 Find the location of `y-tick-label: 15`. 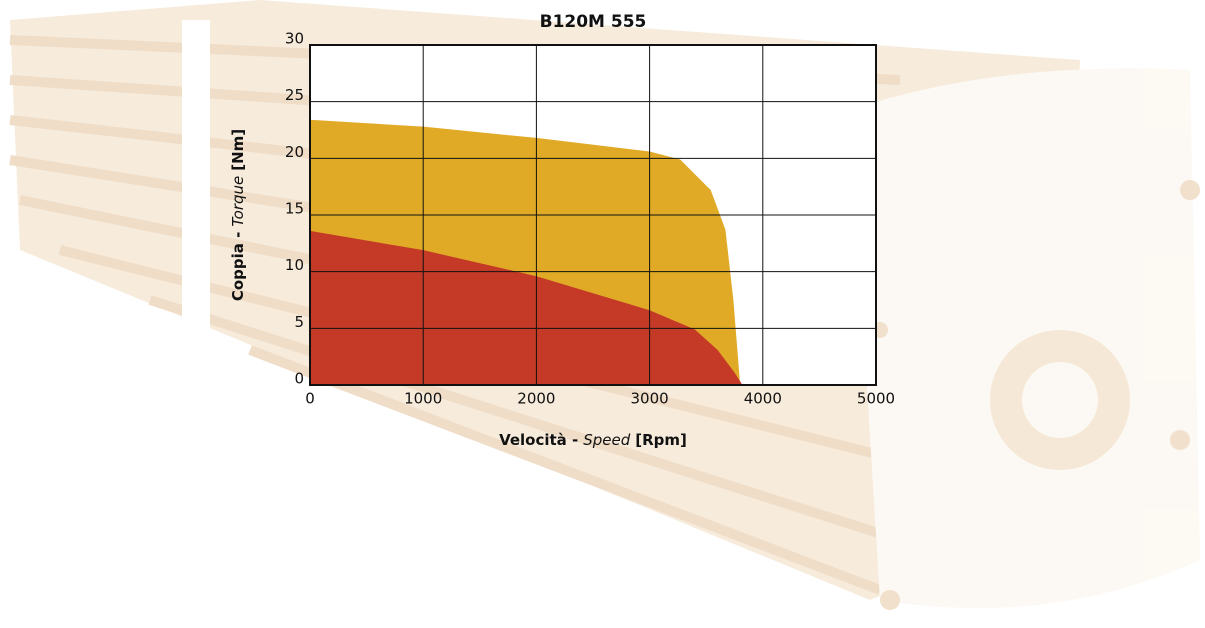

y-tick-label: 15 is located at coordinates (294, 209).